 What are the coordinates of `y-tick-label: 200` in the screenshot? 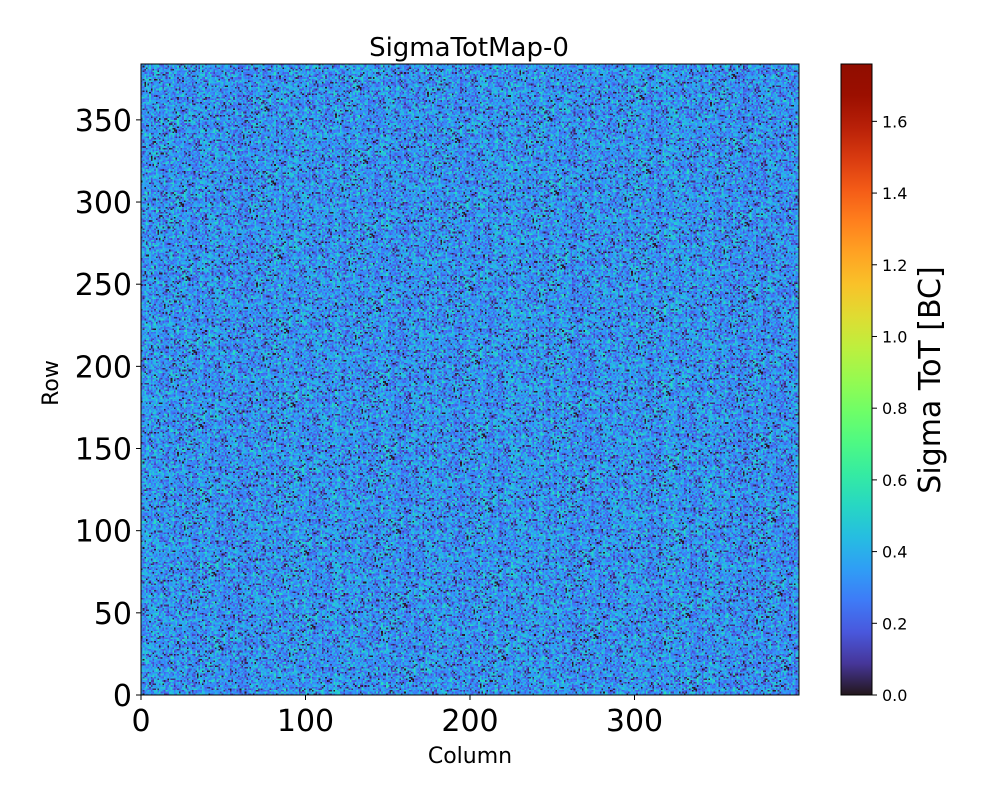 It's located at (103, 367).